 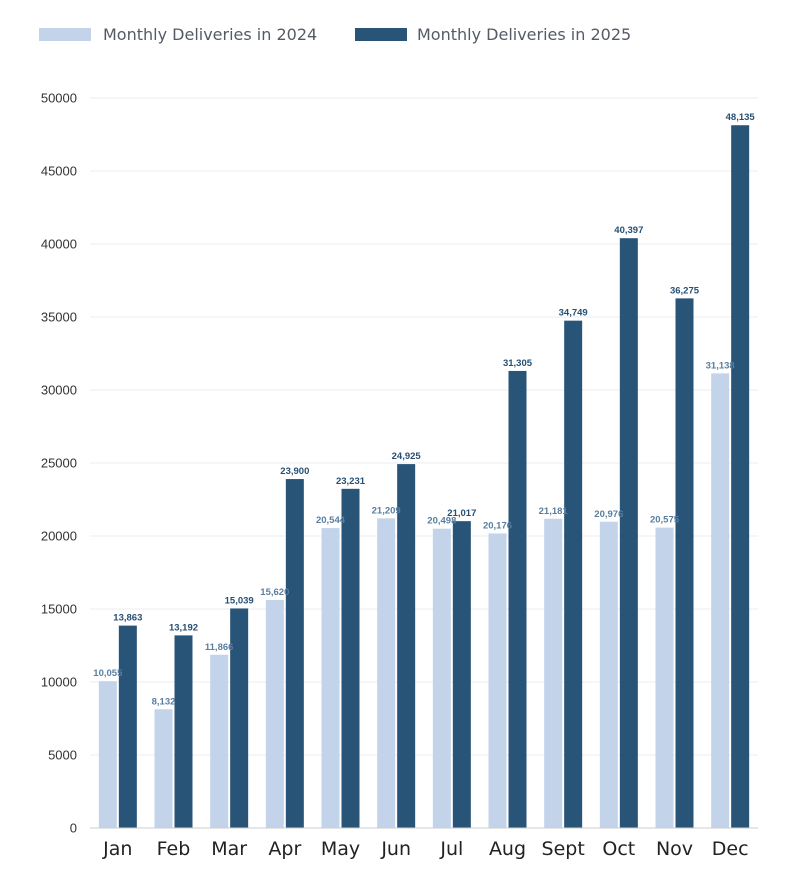 I want to click on bar-2025-jun, so click(x=406, y=646).